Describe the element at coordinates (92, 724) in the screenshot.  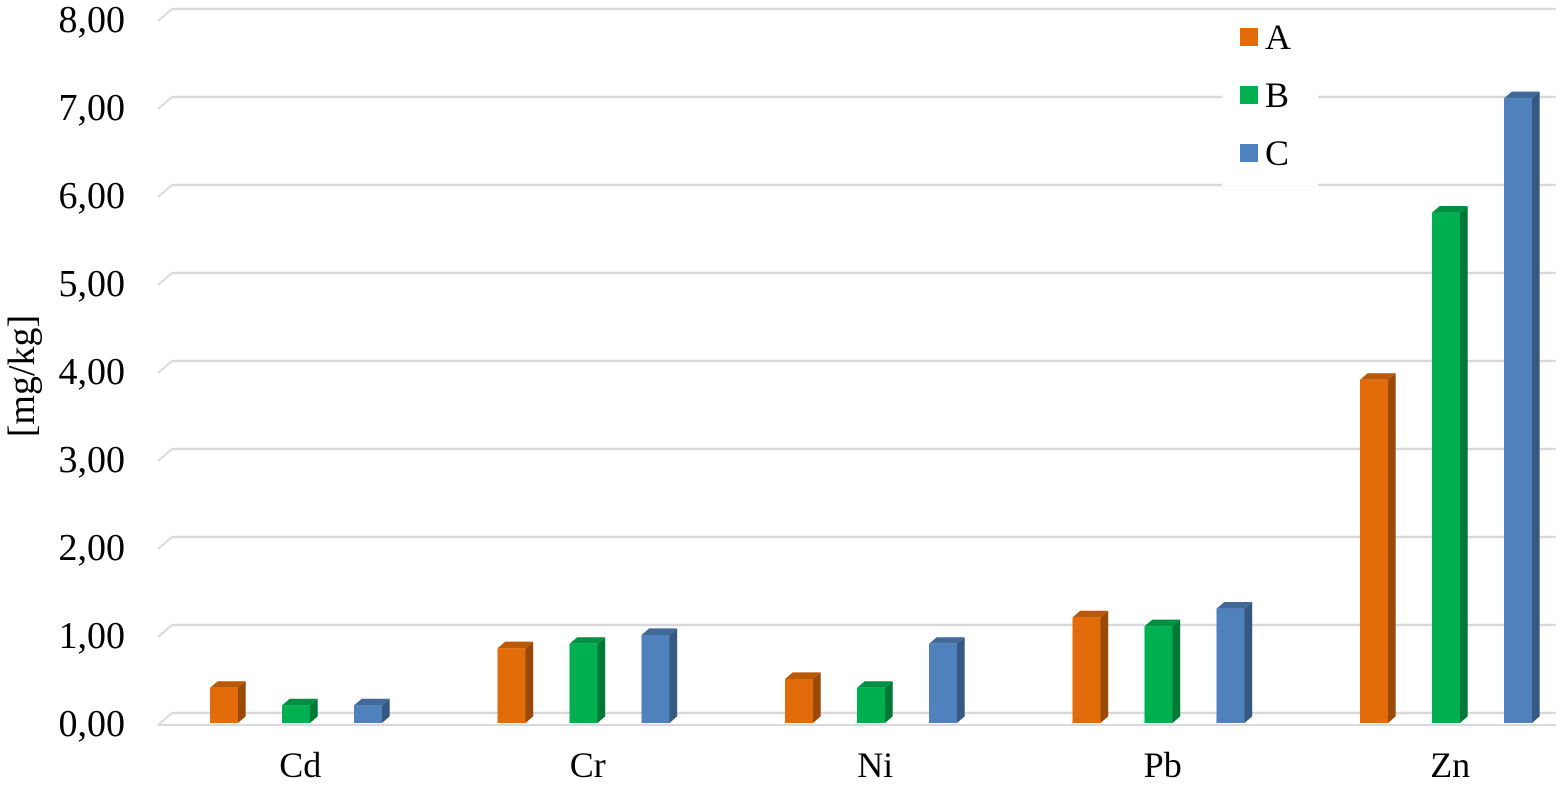
I see `y-tick-label: 0,00` at that location.